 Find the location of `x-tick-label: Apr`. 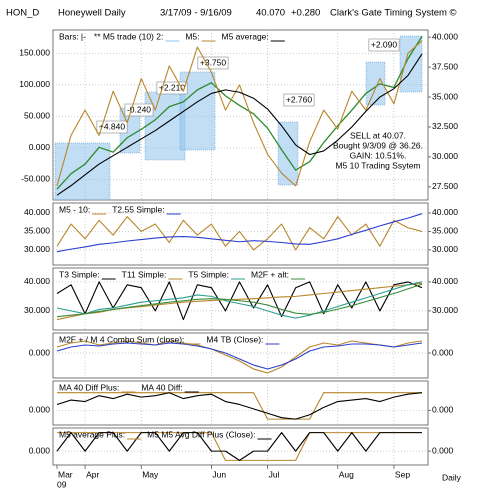

x-tick-label: Apr is located at coordinates (92, 474).